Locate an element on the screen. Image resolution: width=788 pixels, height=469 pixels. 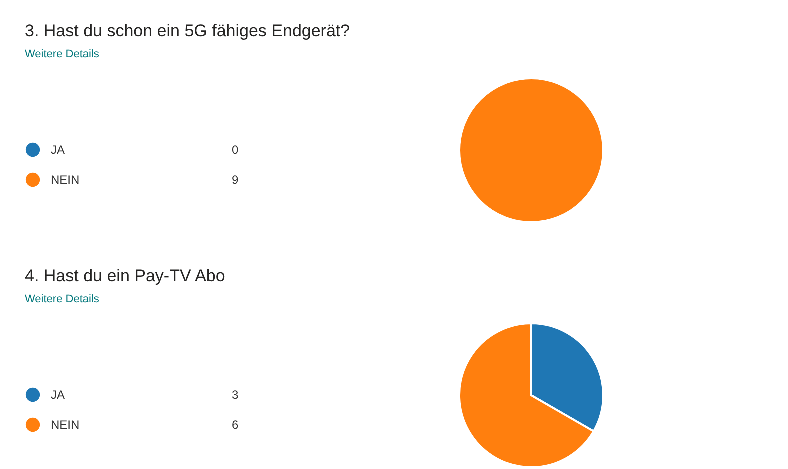
text: 0 is located at coordinates (235, 150).